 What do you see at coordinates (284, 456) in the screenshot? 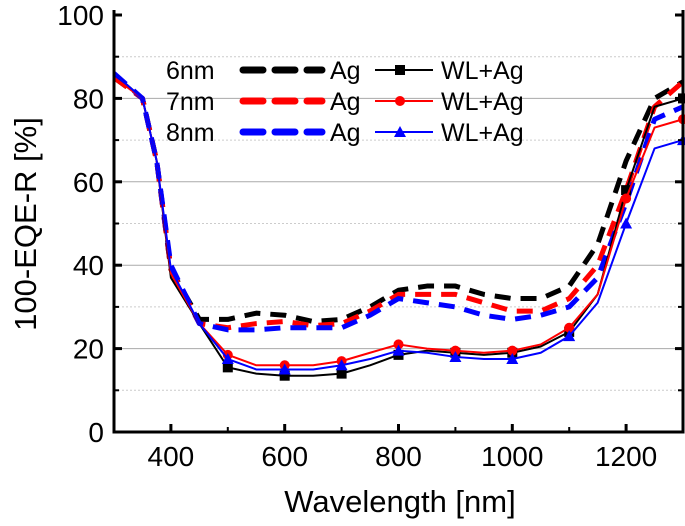
I see `x-tick-label: 600` at bounding box center [284, 456].